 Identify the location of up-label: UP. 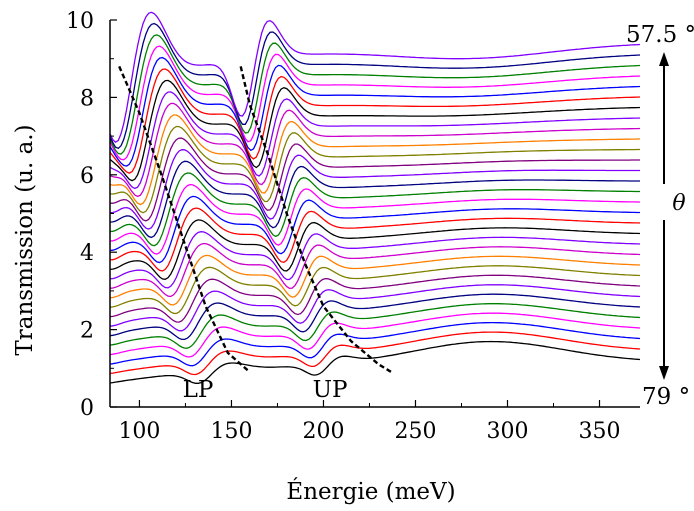
(330, 390).